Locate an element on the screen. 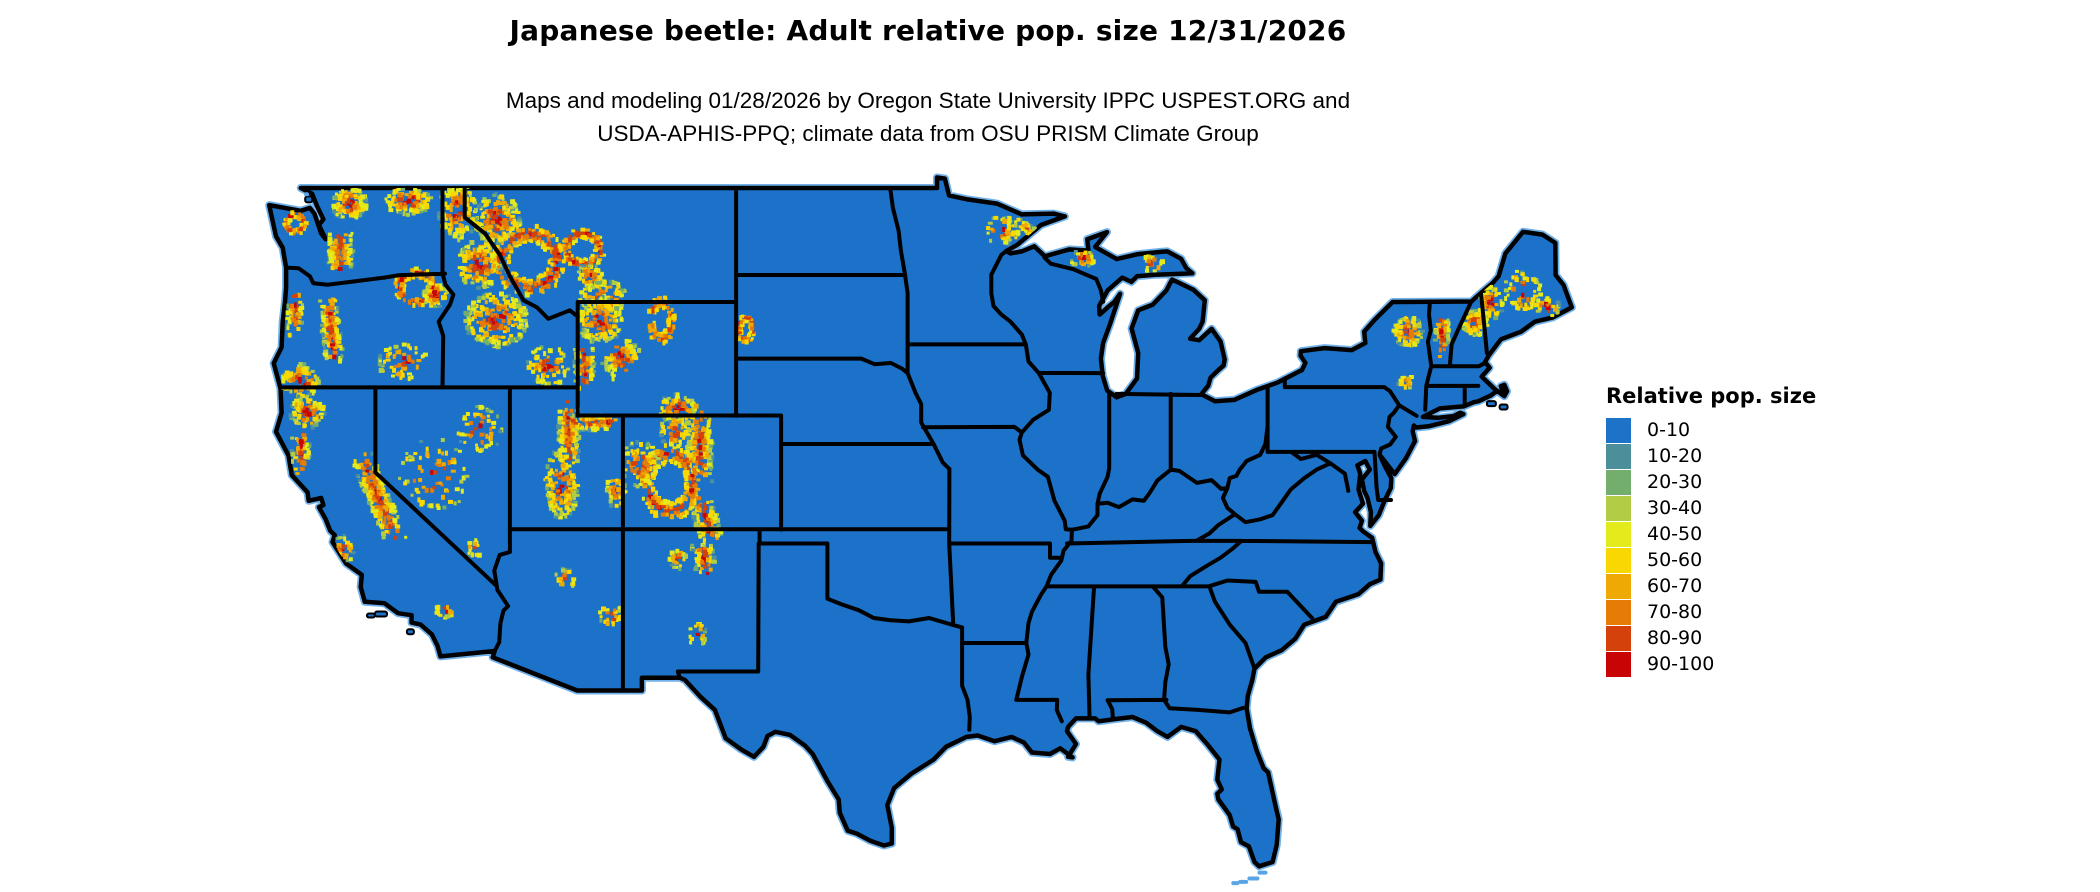 Image resolution: width=2100 pixels, height=892 pixels. hotspot-downeast-maine is located at coordinates (1547, 306).